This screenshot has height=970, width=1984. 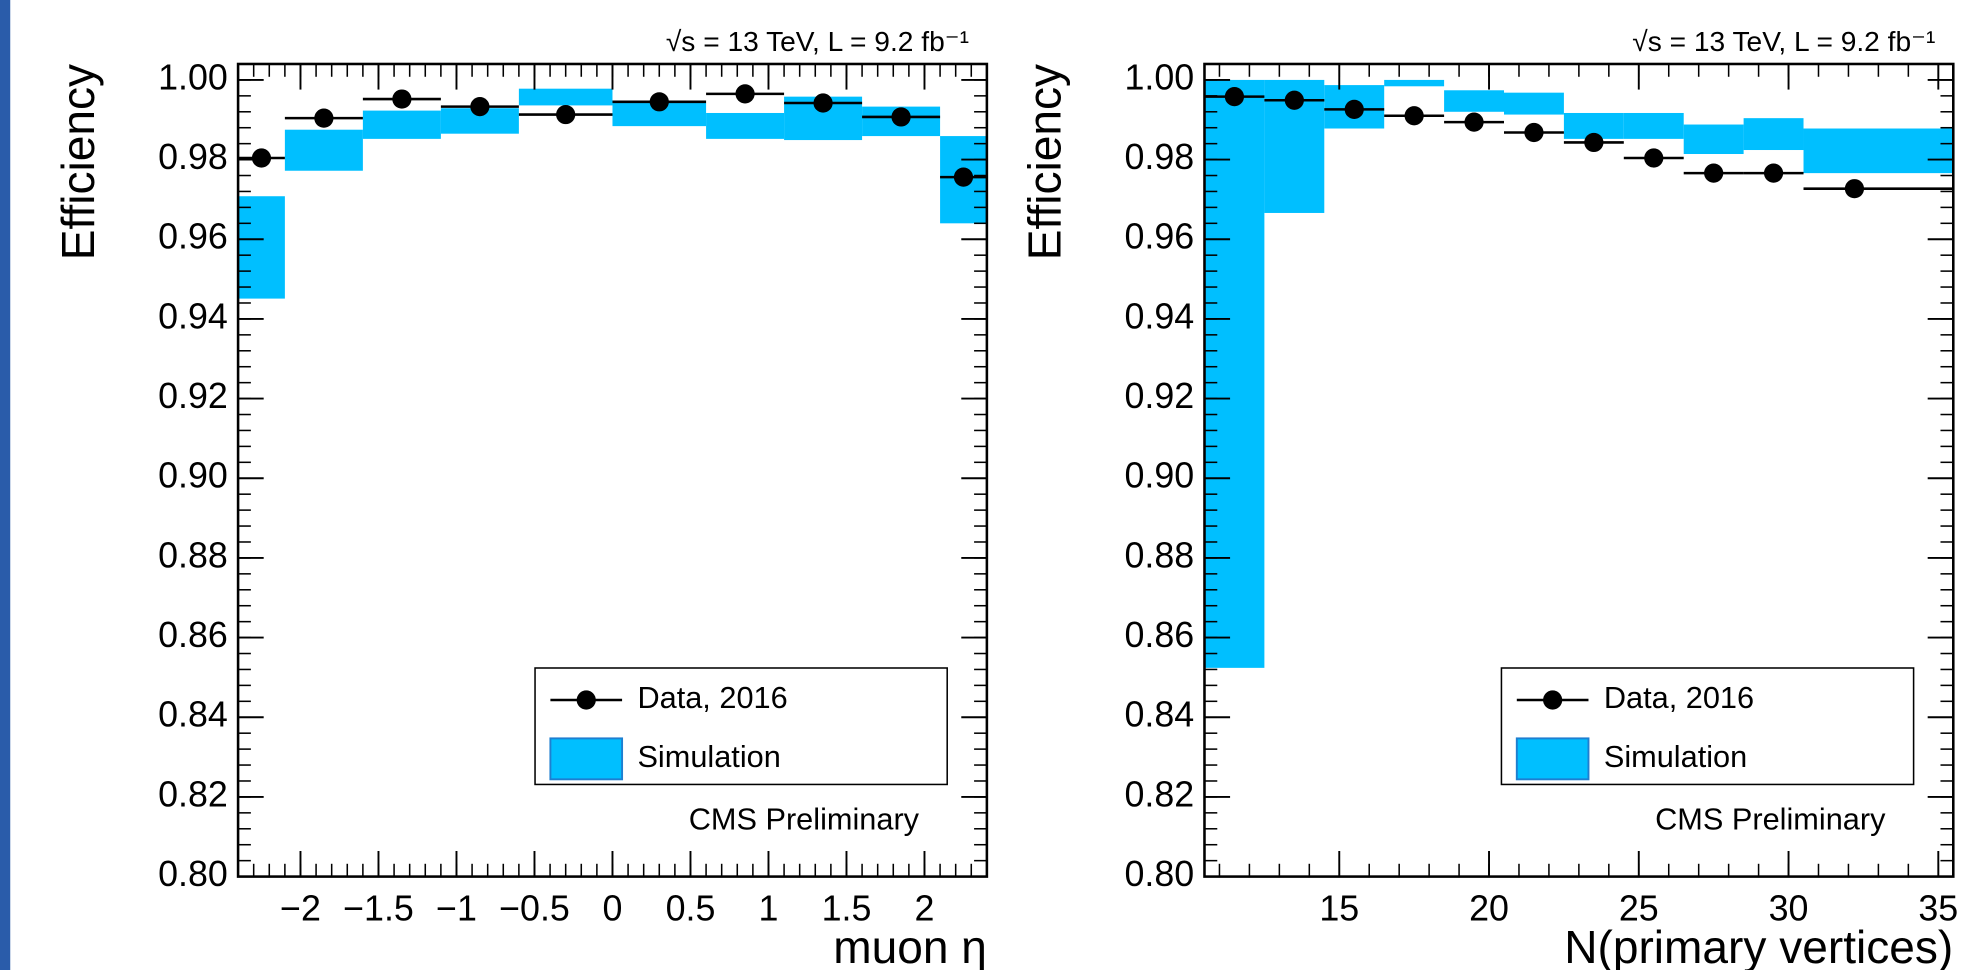 I want to click on x-tick-label: −2, so click(x=300, y=909).